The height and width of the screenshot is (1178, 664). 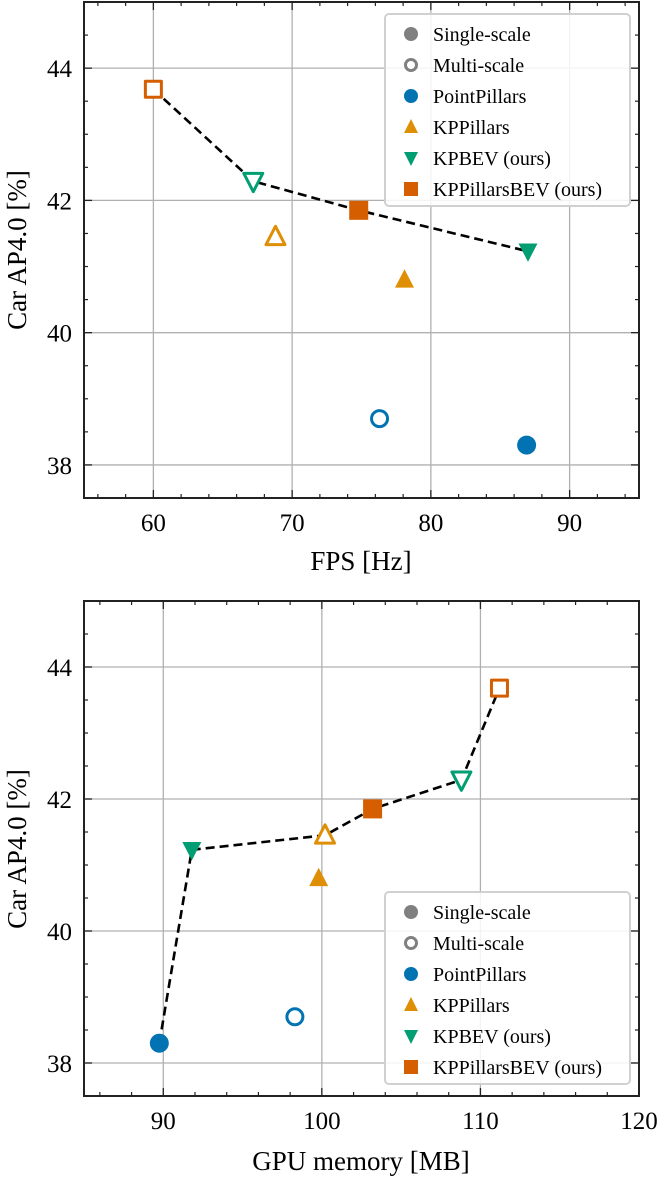 What do you see at coordinates (360, 561) in the screenshot?
I see `x-axis-label: FPS [Hz]` at bounding box center [360, 561].